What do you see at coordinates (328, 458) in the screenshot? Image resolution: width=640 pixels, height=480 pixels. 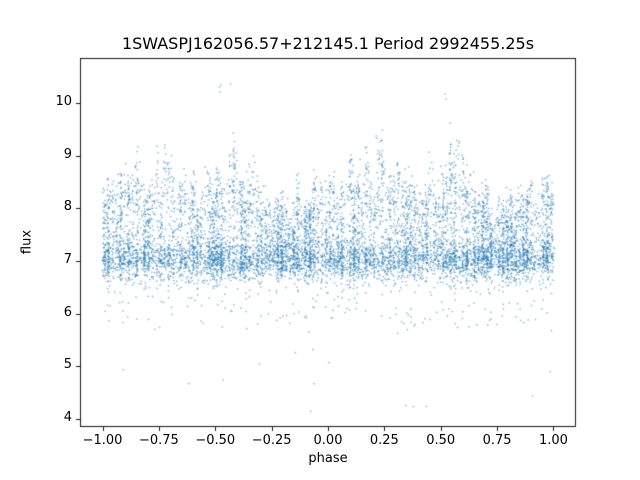 I see `x-axis-label: phase` at bounding box center [328, 458].